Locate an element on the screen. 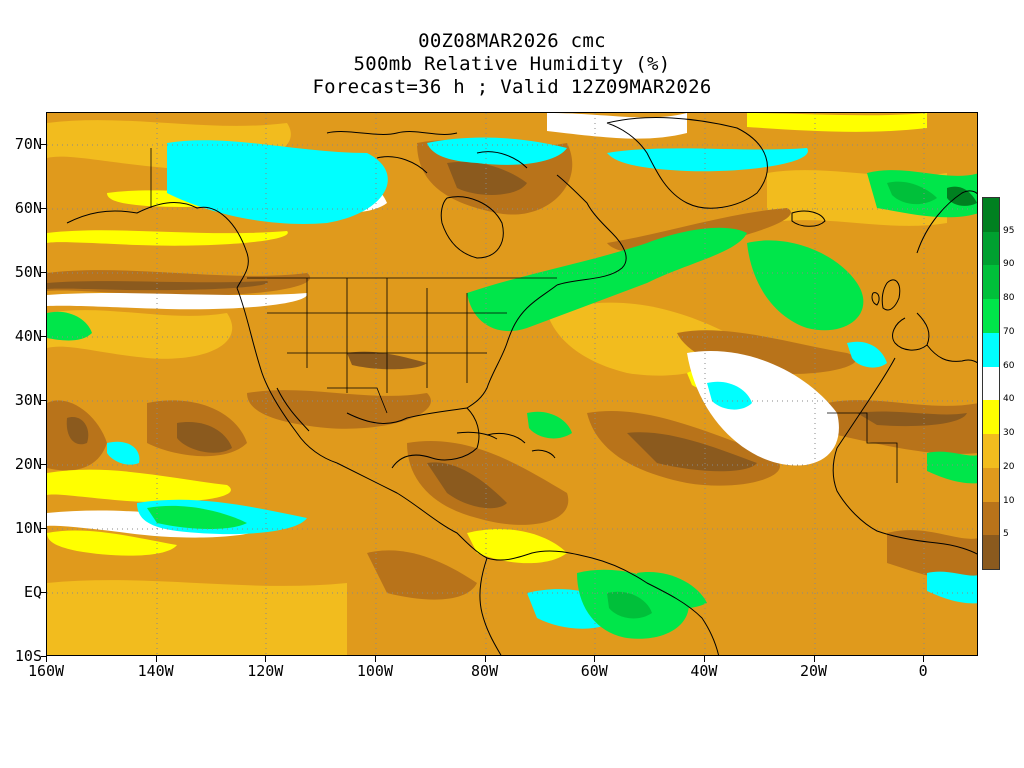  lat-label: 30N is located at coordinates (28, 400).